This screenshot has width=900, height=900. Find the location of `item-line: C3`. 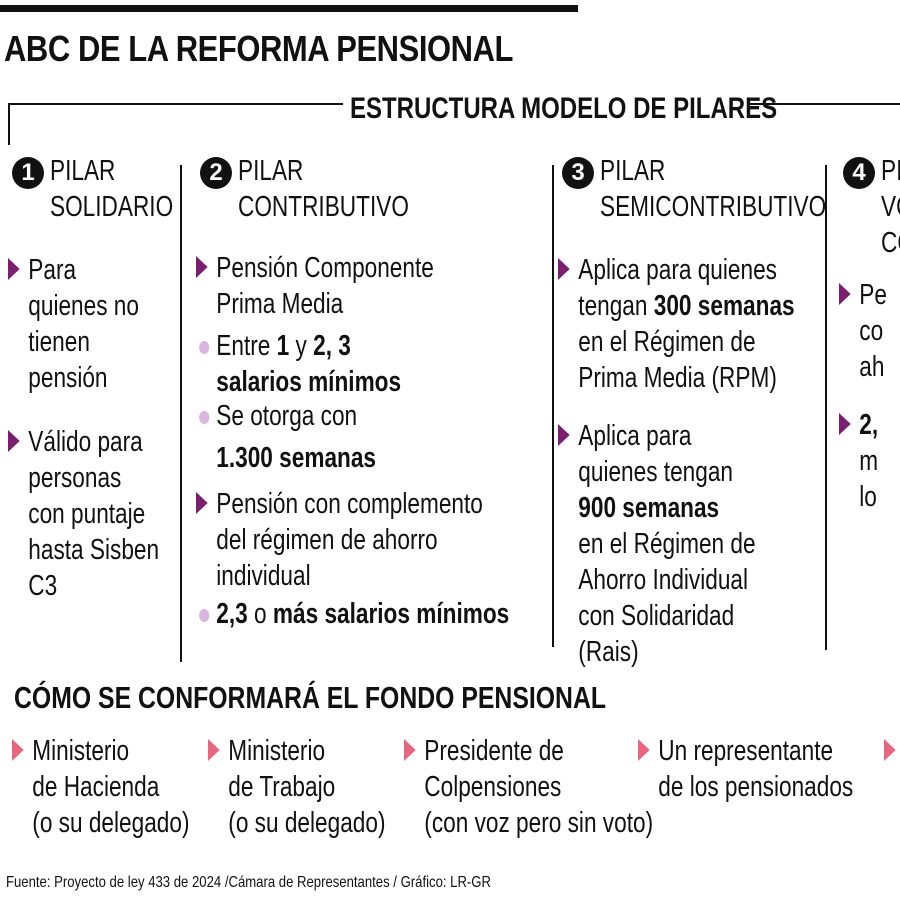

item-line: C3 is located at coordinates (93, 586).